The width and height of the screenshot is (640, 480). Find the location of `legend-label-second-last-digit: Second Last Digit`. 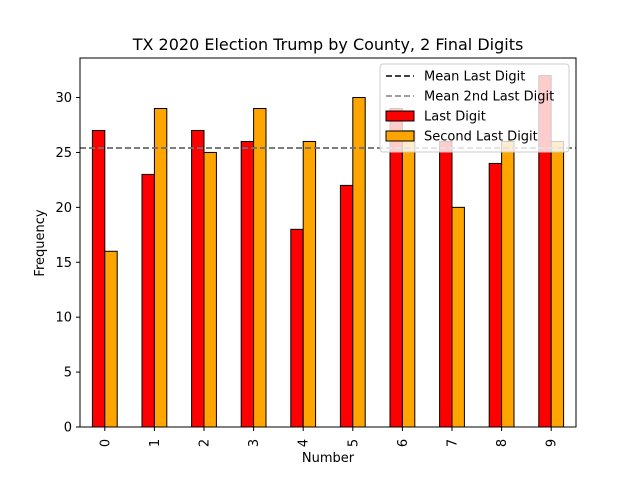

legend-label-second-last-digit: Second Last Digit is located at coordinates (481, 137).